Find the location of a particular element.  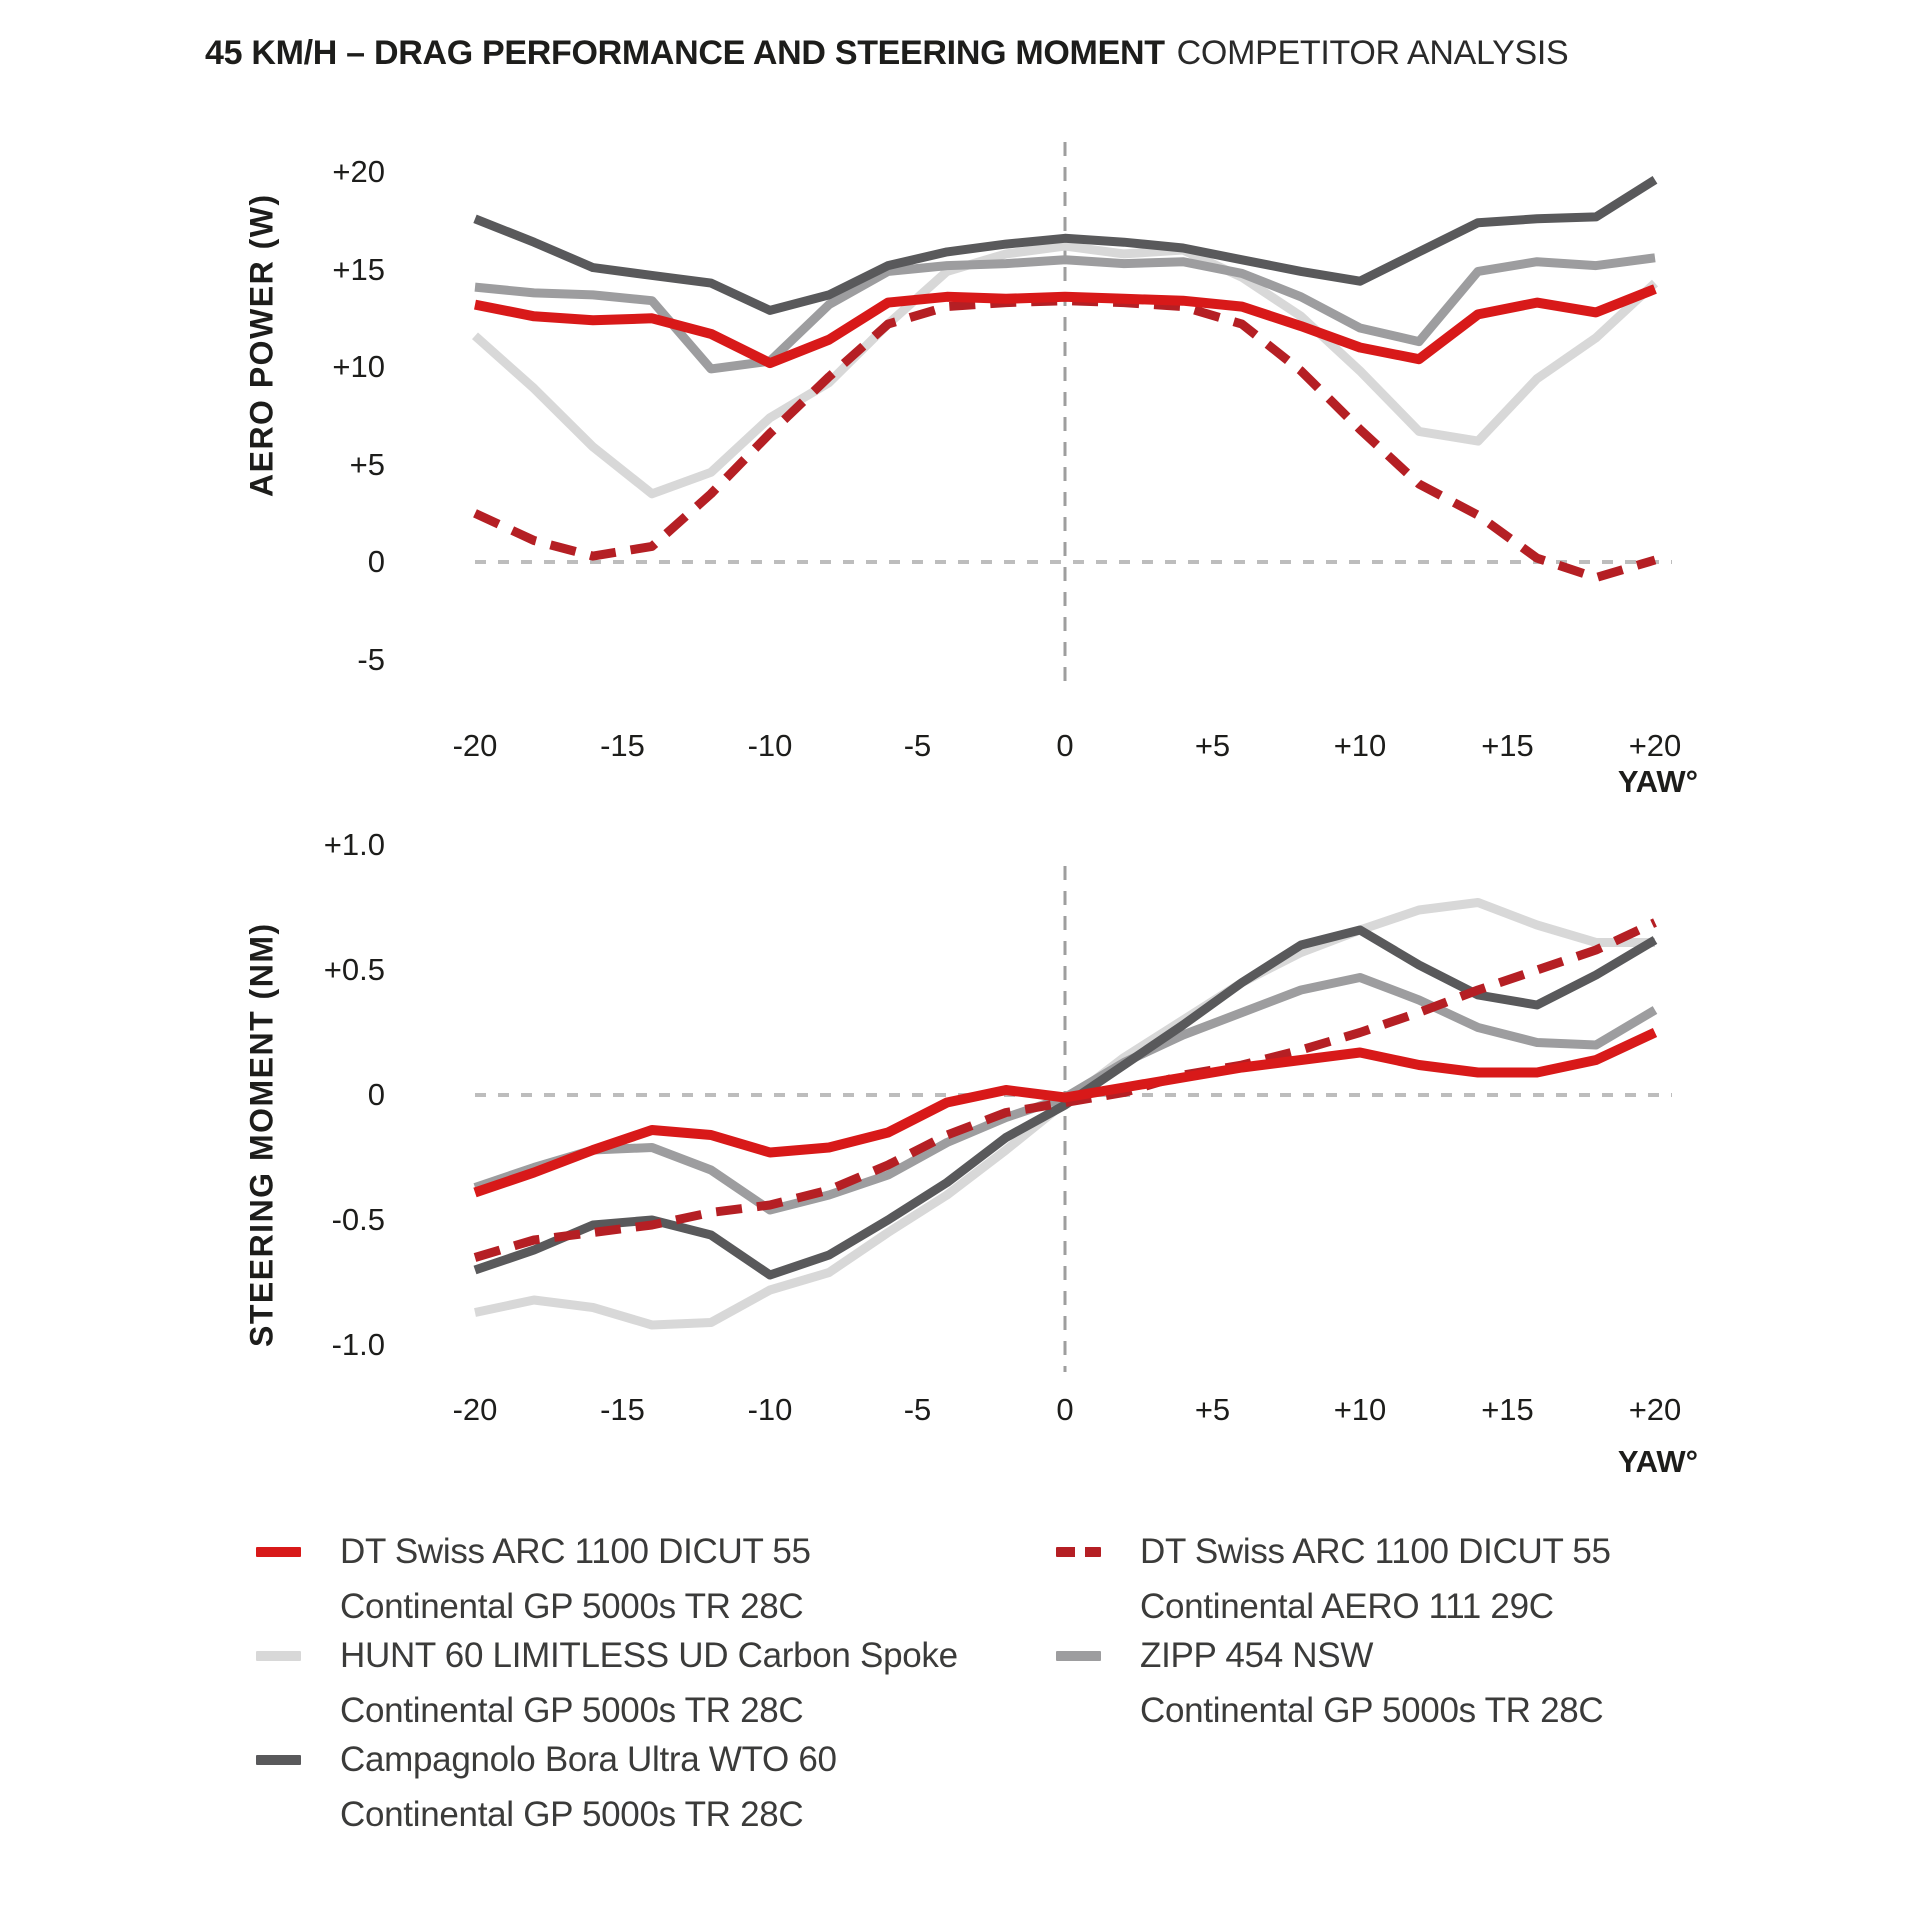

legend-product-name: HUNT 60 LIMITLESS UD Carbon Spoke is located at coordinates (649, 1655).